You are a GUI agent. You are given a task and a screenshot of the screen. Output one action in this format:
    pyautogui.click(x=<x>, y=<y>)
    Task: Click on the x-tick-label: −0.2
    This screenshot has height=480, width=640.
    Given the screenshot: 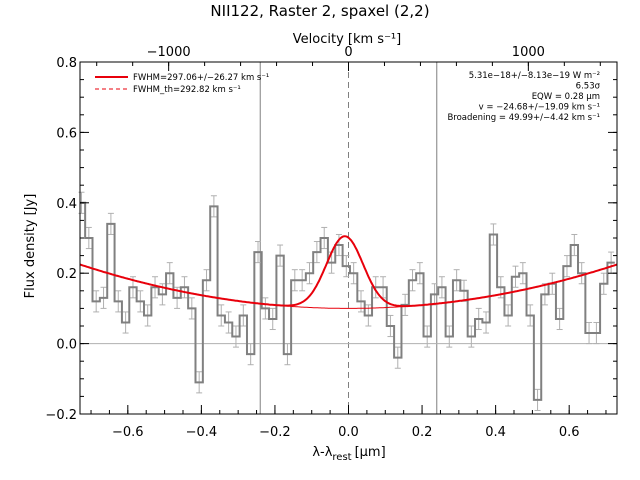 What is the action you would take?
    pyautogui.click(x=275, y=432)
    